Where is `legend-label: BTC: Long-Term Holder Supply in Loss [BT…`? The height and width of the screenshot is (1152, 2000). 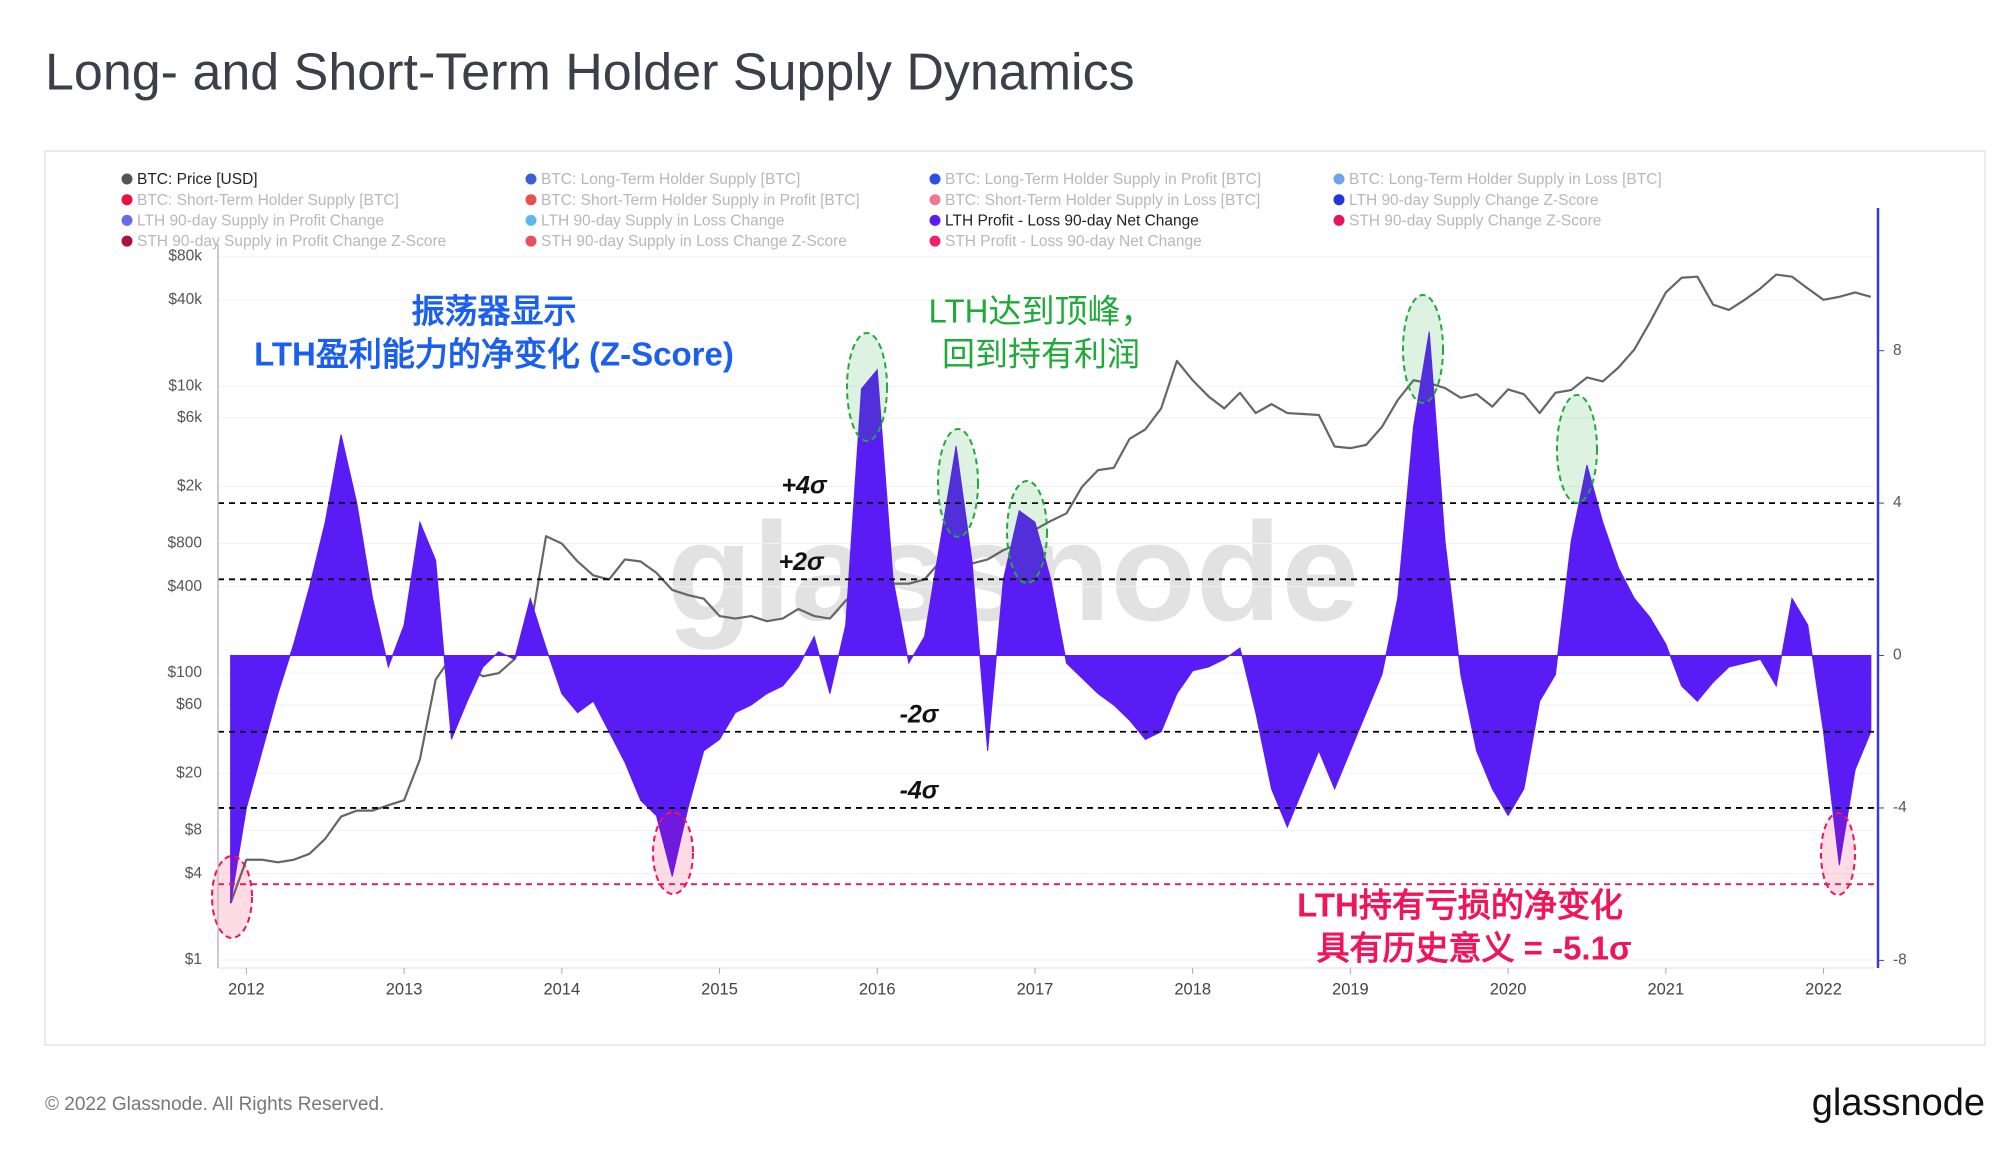
legend-label: BTC: Long-Term Holder Supply in Loss [BT… is located at coordinates (1505, 179).